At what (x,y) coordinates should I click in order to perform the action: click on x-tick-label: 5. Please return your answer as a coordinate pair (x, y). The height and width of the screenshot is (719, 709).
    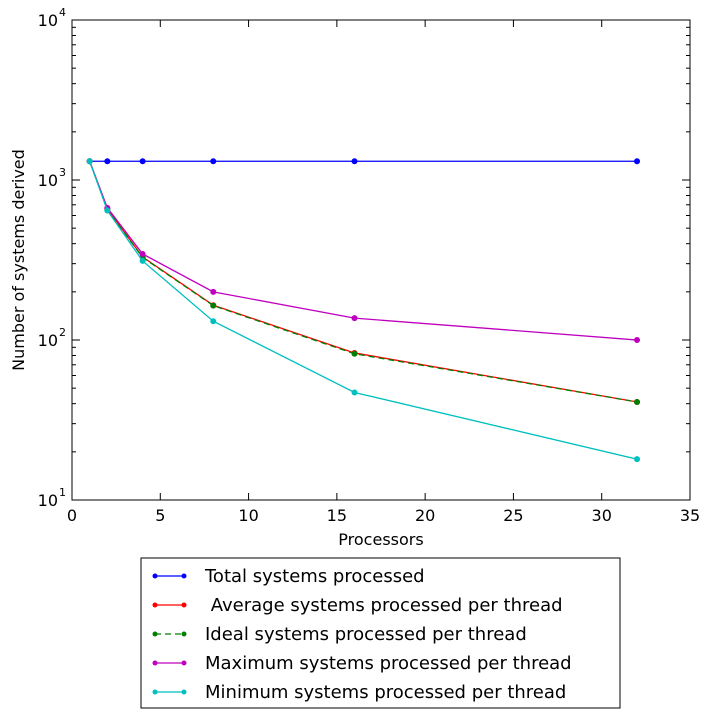
    Looking at the image, I should click on (160, 515).